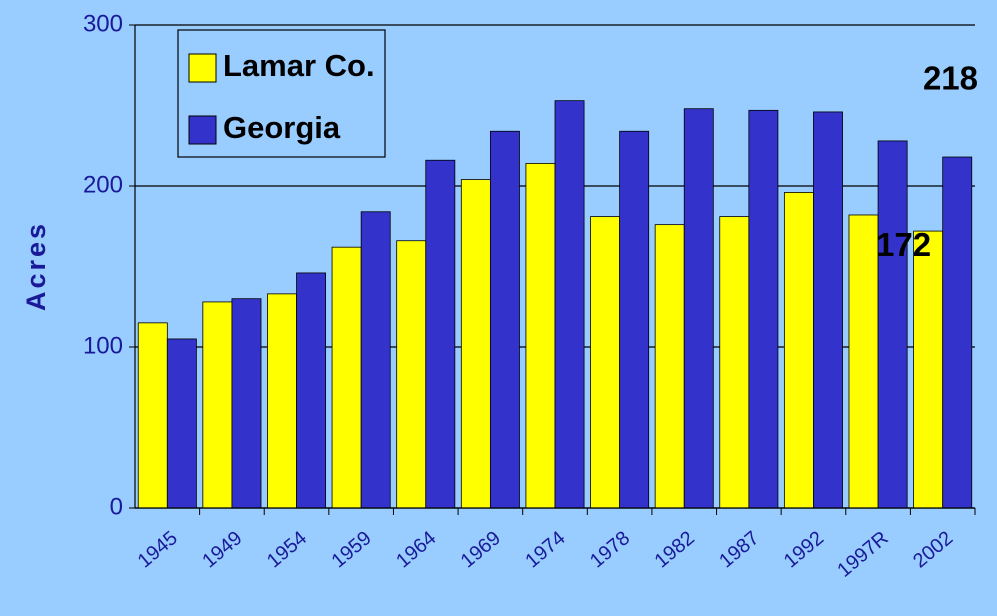  What do you see at coordinates (481, 549) in the screenshot?
I see `x-tick-label: 1969` at bounding box center [481, 549].